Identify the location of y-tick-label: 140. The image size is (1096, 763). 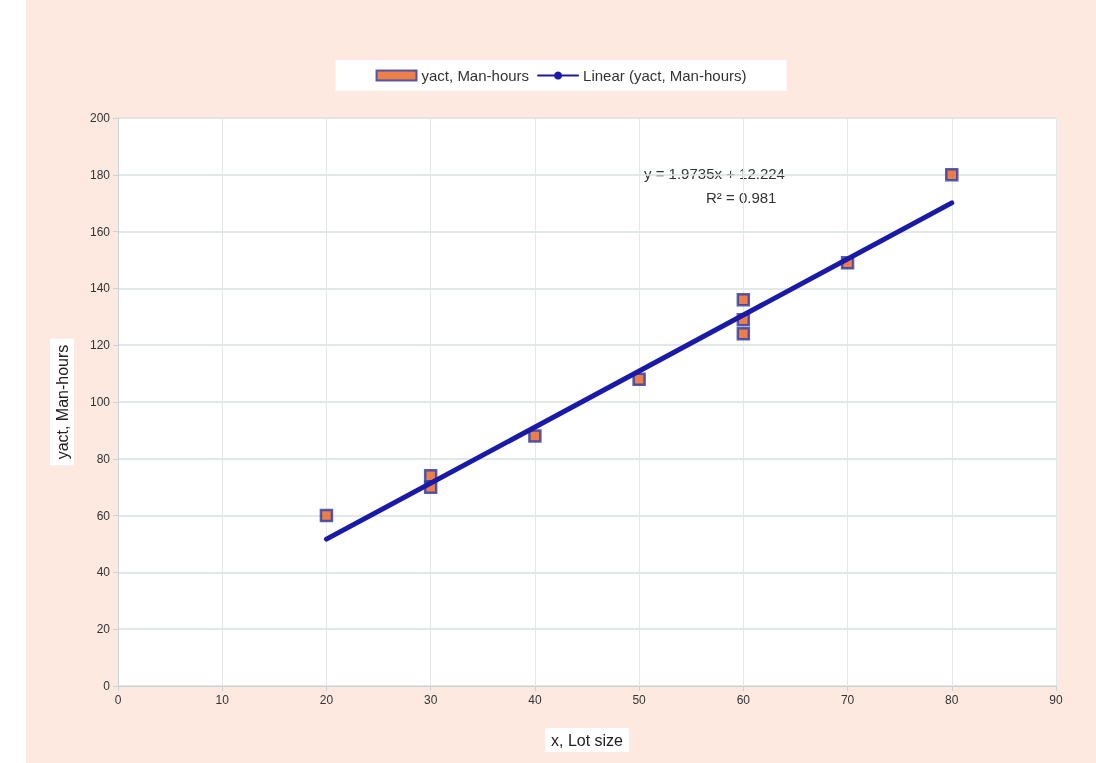
(100, 288).